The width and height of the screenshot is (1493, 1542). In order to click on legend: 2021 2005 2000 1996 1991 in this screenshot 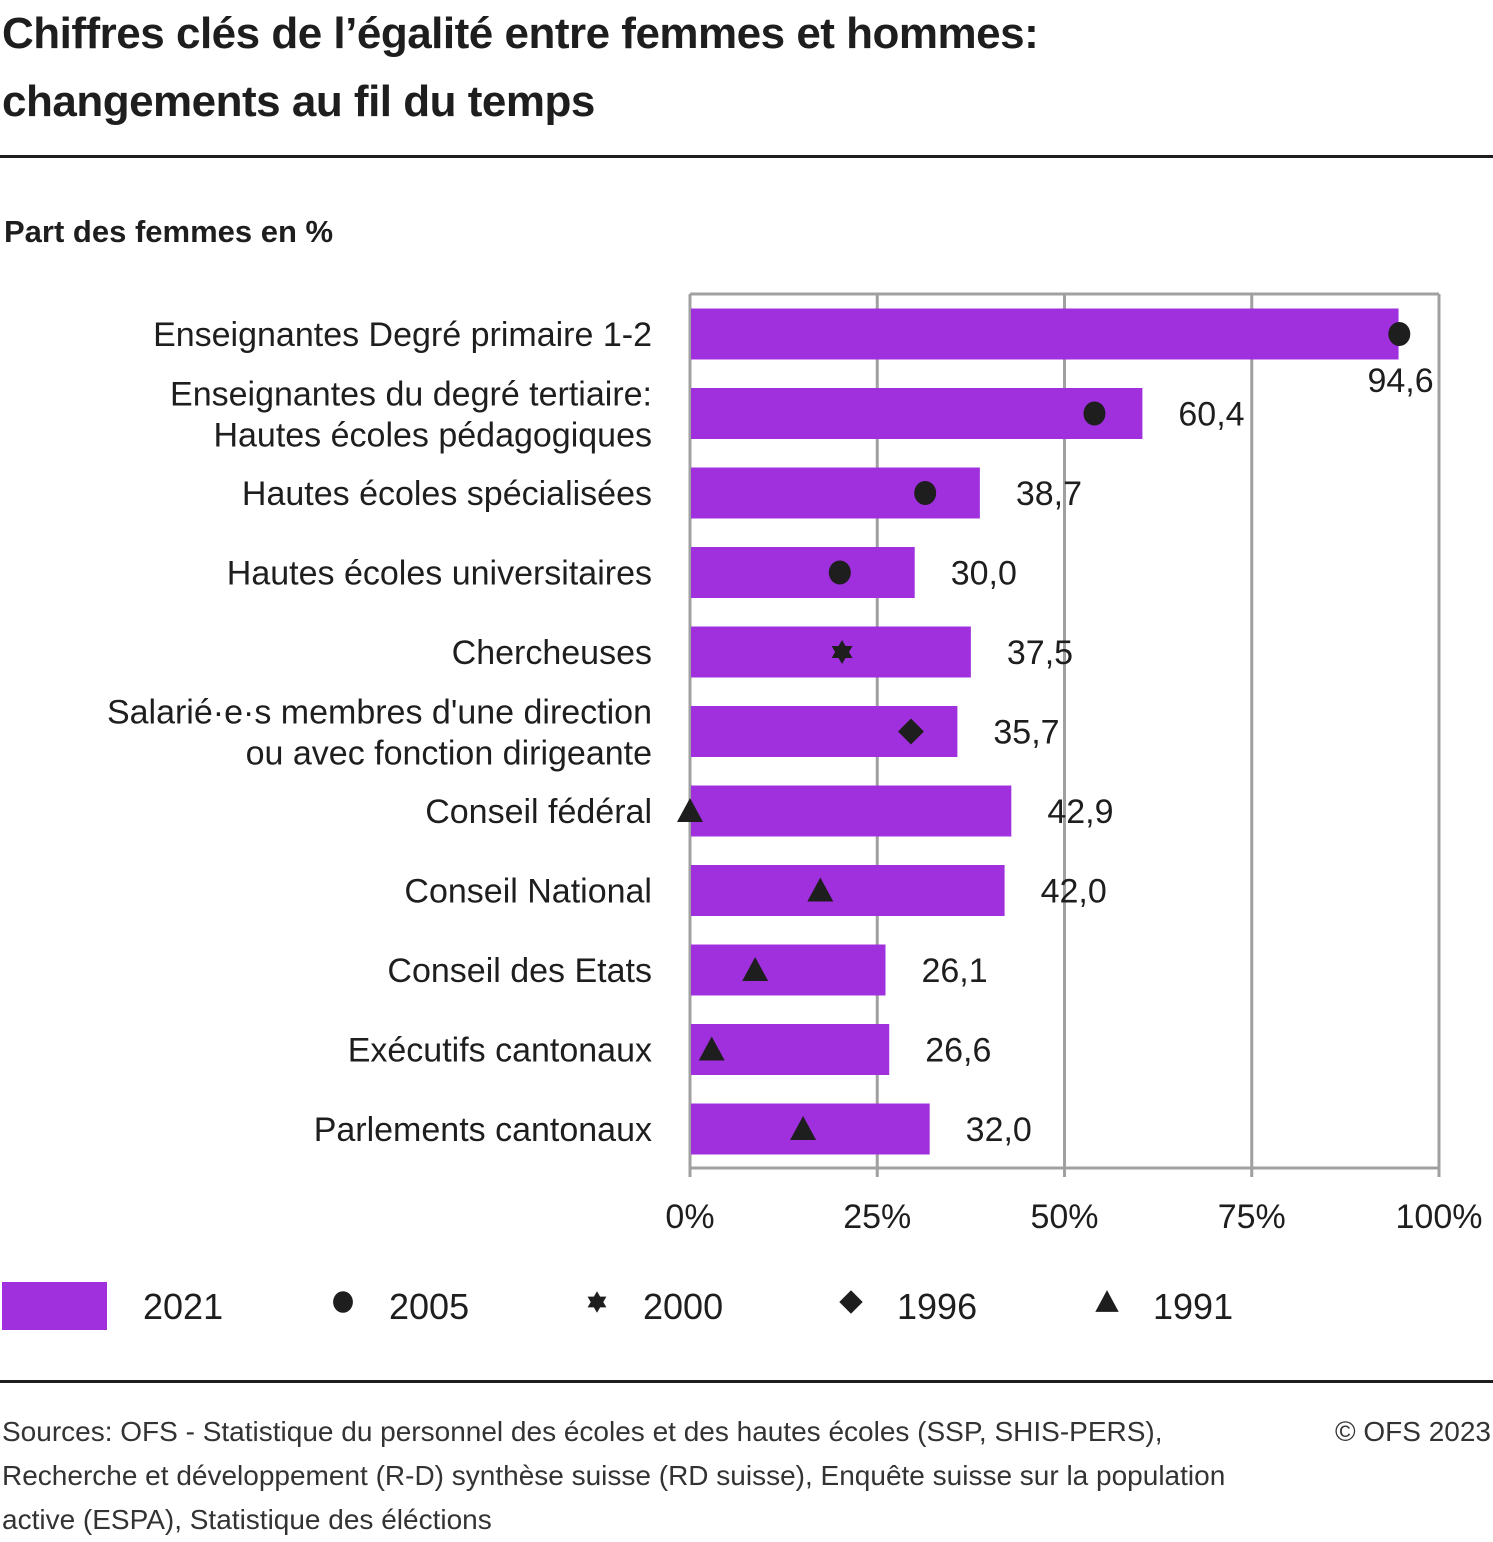, I will do `click(617, 1306)`.